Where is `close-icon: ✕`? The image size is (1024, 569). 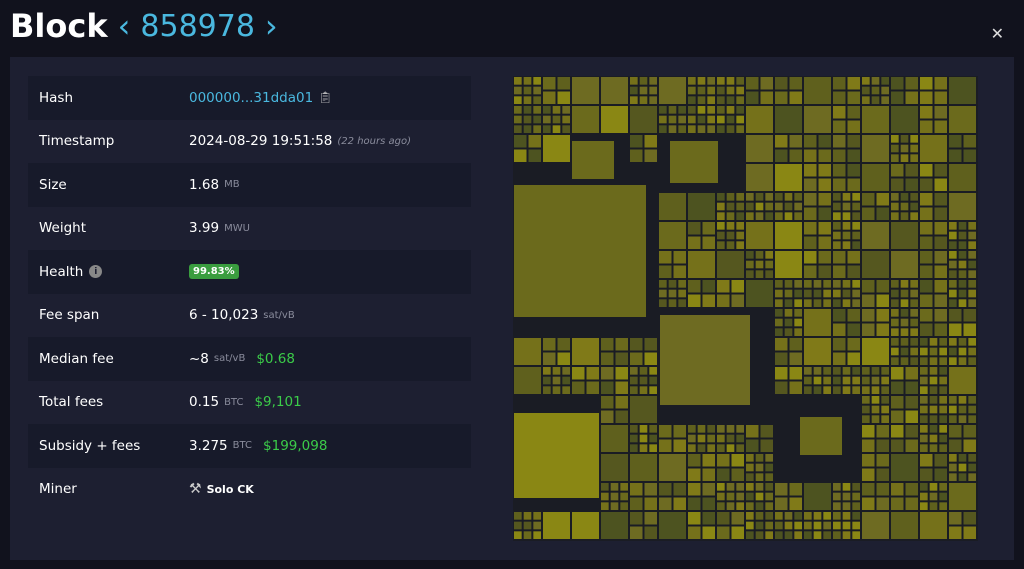 close-icon: ✕ is located at coordinates (997, 33).